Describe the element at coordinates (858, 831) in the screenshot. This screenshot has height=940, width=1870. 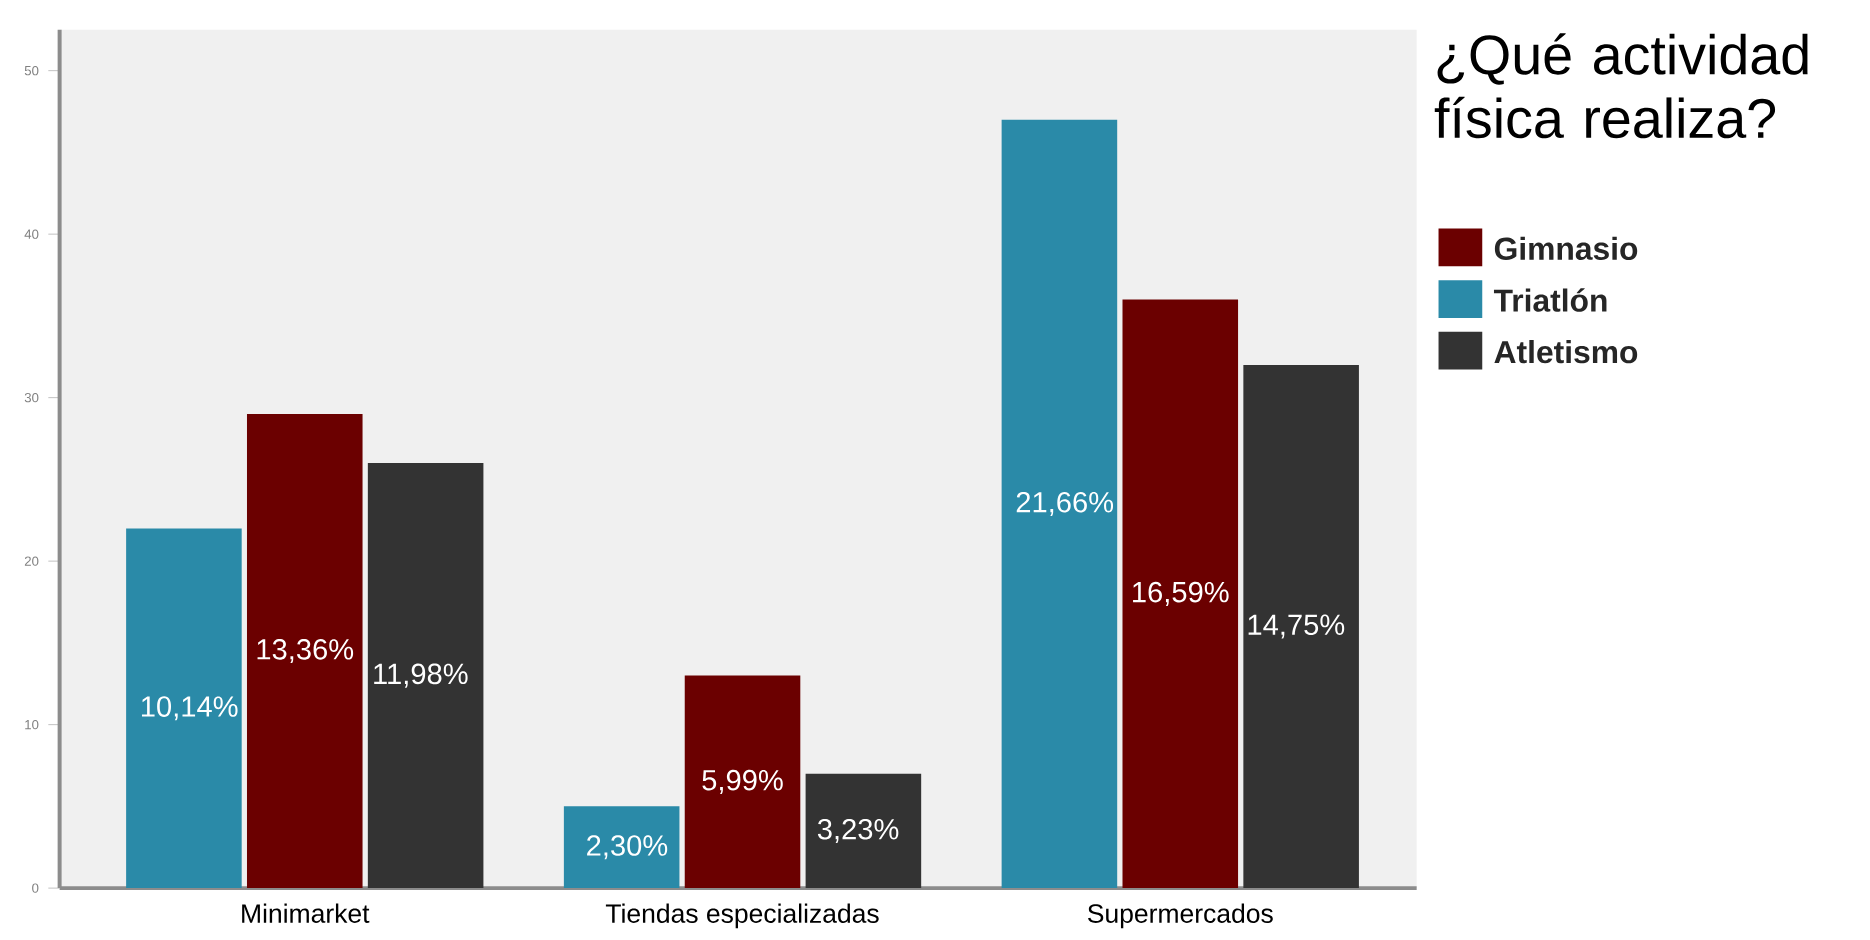
I see `annotation: 3,23%` at that location.